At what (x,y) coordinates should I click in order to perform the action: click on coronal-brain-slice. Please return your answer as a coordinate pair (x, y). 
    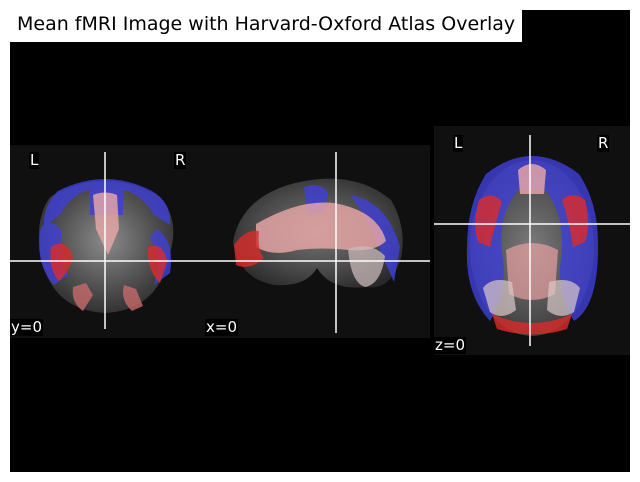
    Looking at the image, I should click on (110, 240).